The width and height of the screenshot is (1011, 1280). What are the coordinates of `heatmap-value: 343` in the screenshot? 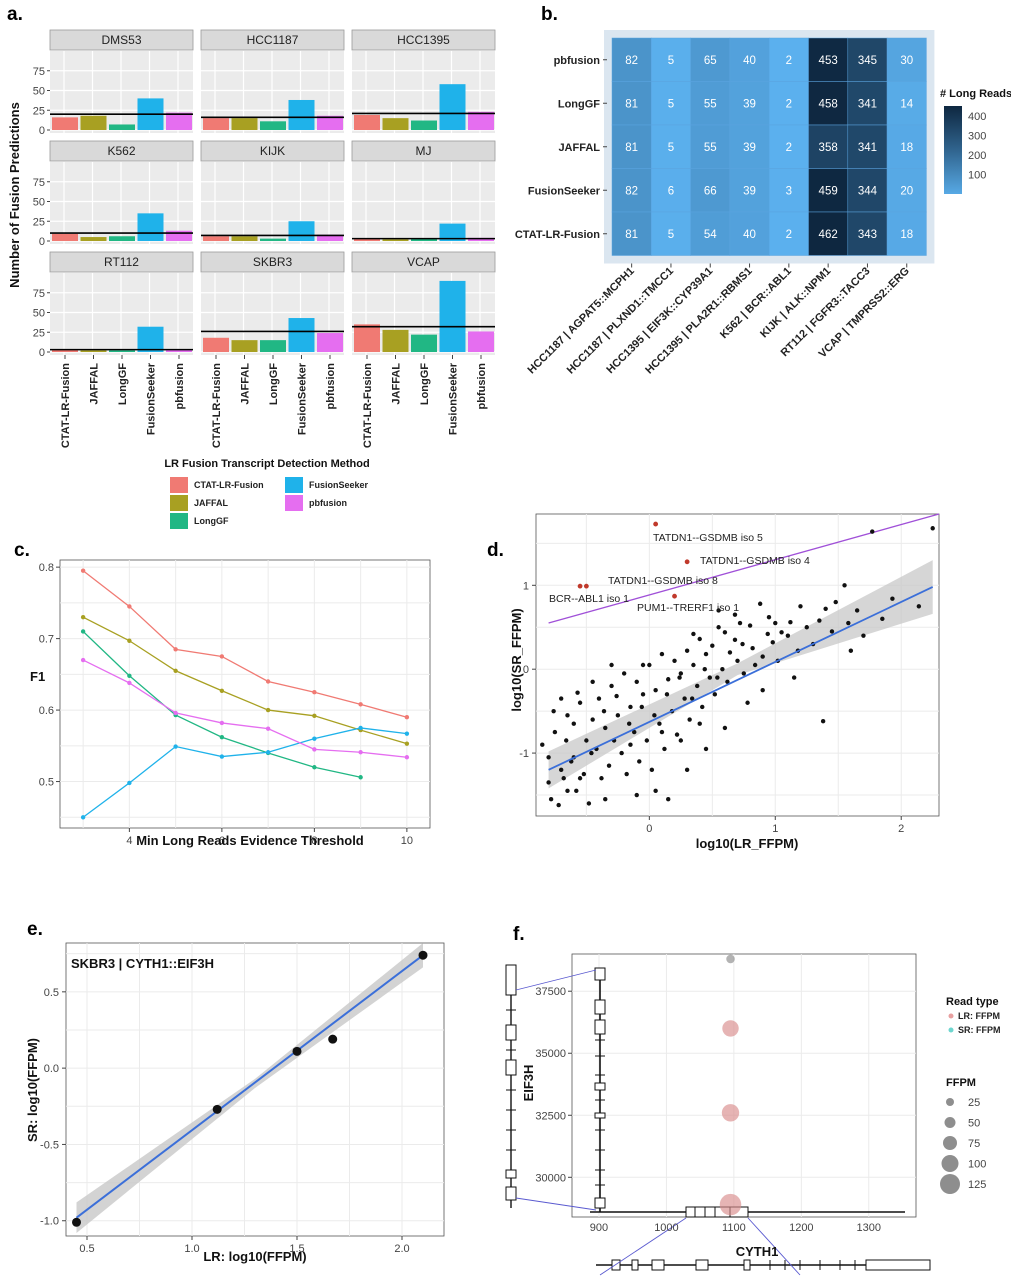 It's located at (867, 235).